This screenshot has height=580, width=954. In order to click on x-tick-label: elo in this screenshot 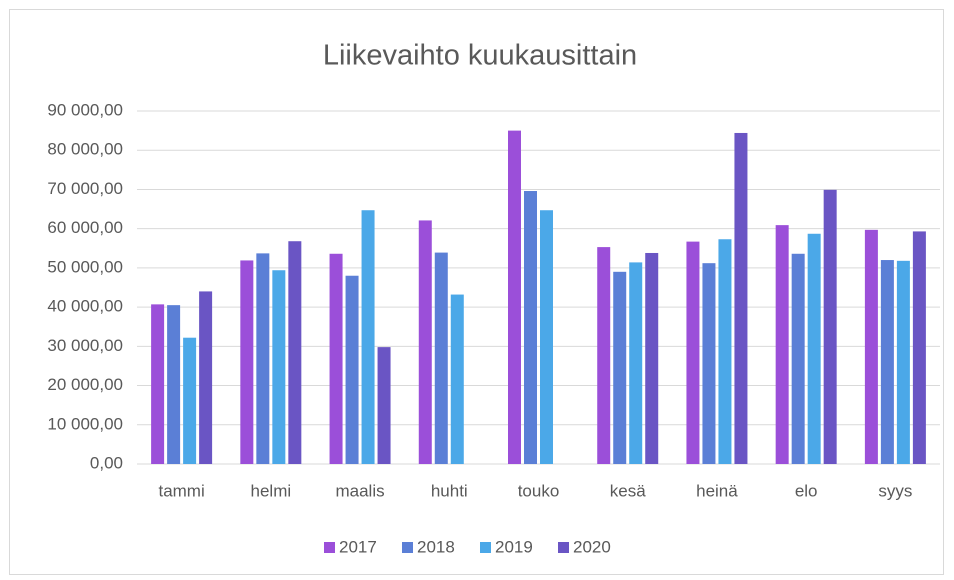, I will do `click(806, 490)`.